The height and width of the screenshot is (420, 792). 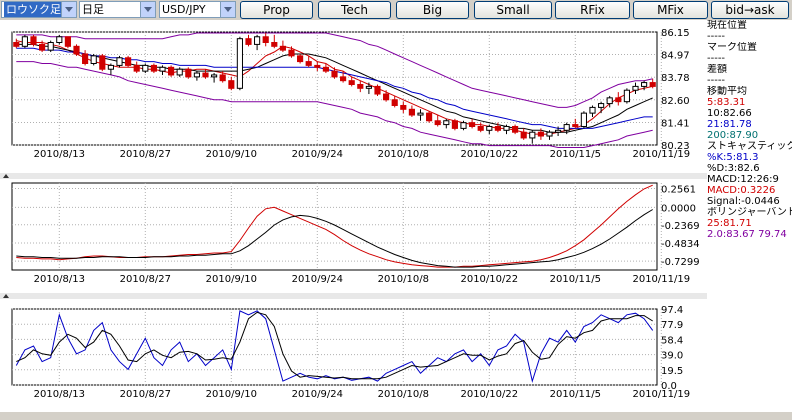 I want to click on big-button: Big, so click(x=432, y=10).